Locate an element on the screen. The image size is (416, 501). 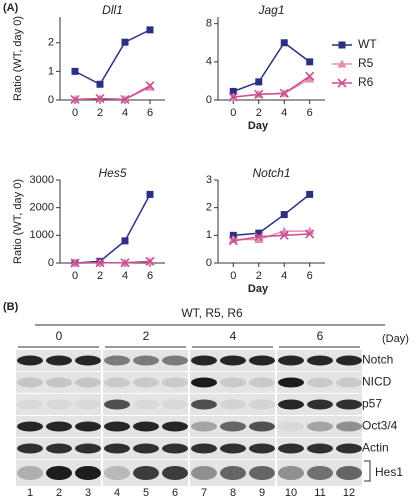
panel-label: (B) is located at coordinates (11, 307).